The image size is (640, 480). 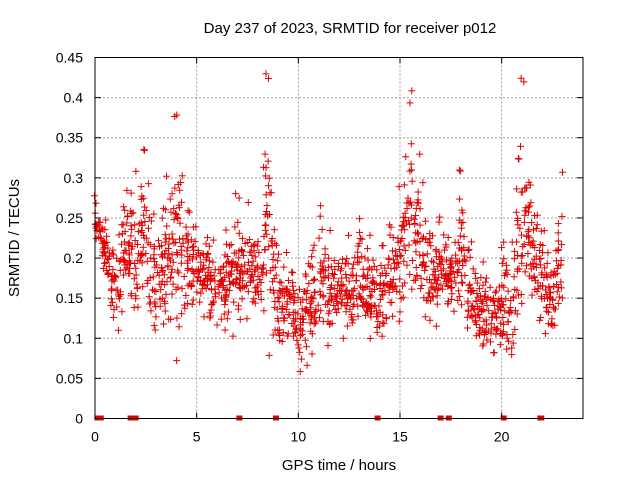 I want to click on y-tick-label: 0.05, so click(x=69, y=378).